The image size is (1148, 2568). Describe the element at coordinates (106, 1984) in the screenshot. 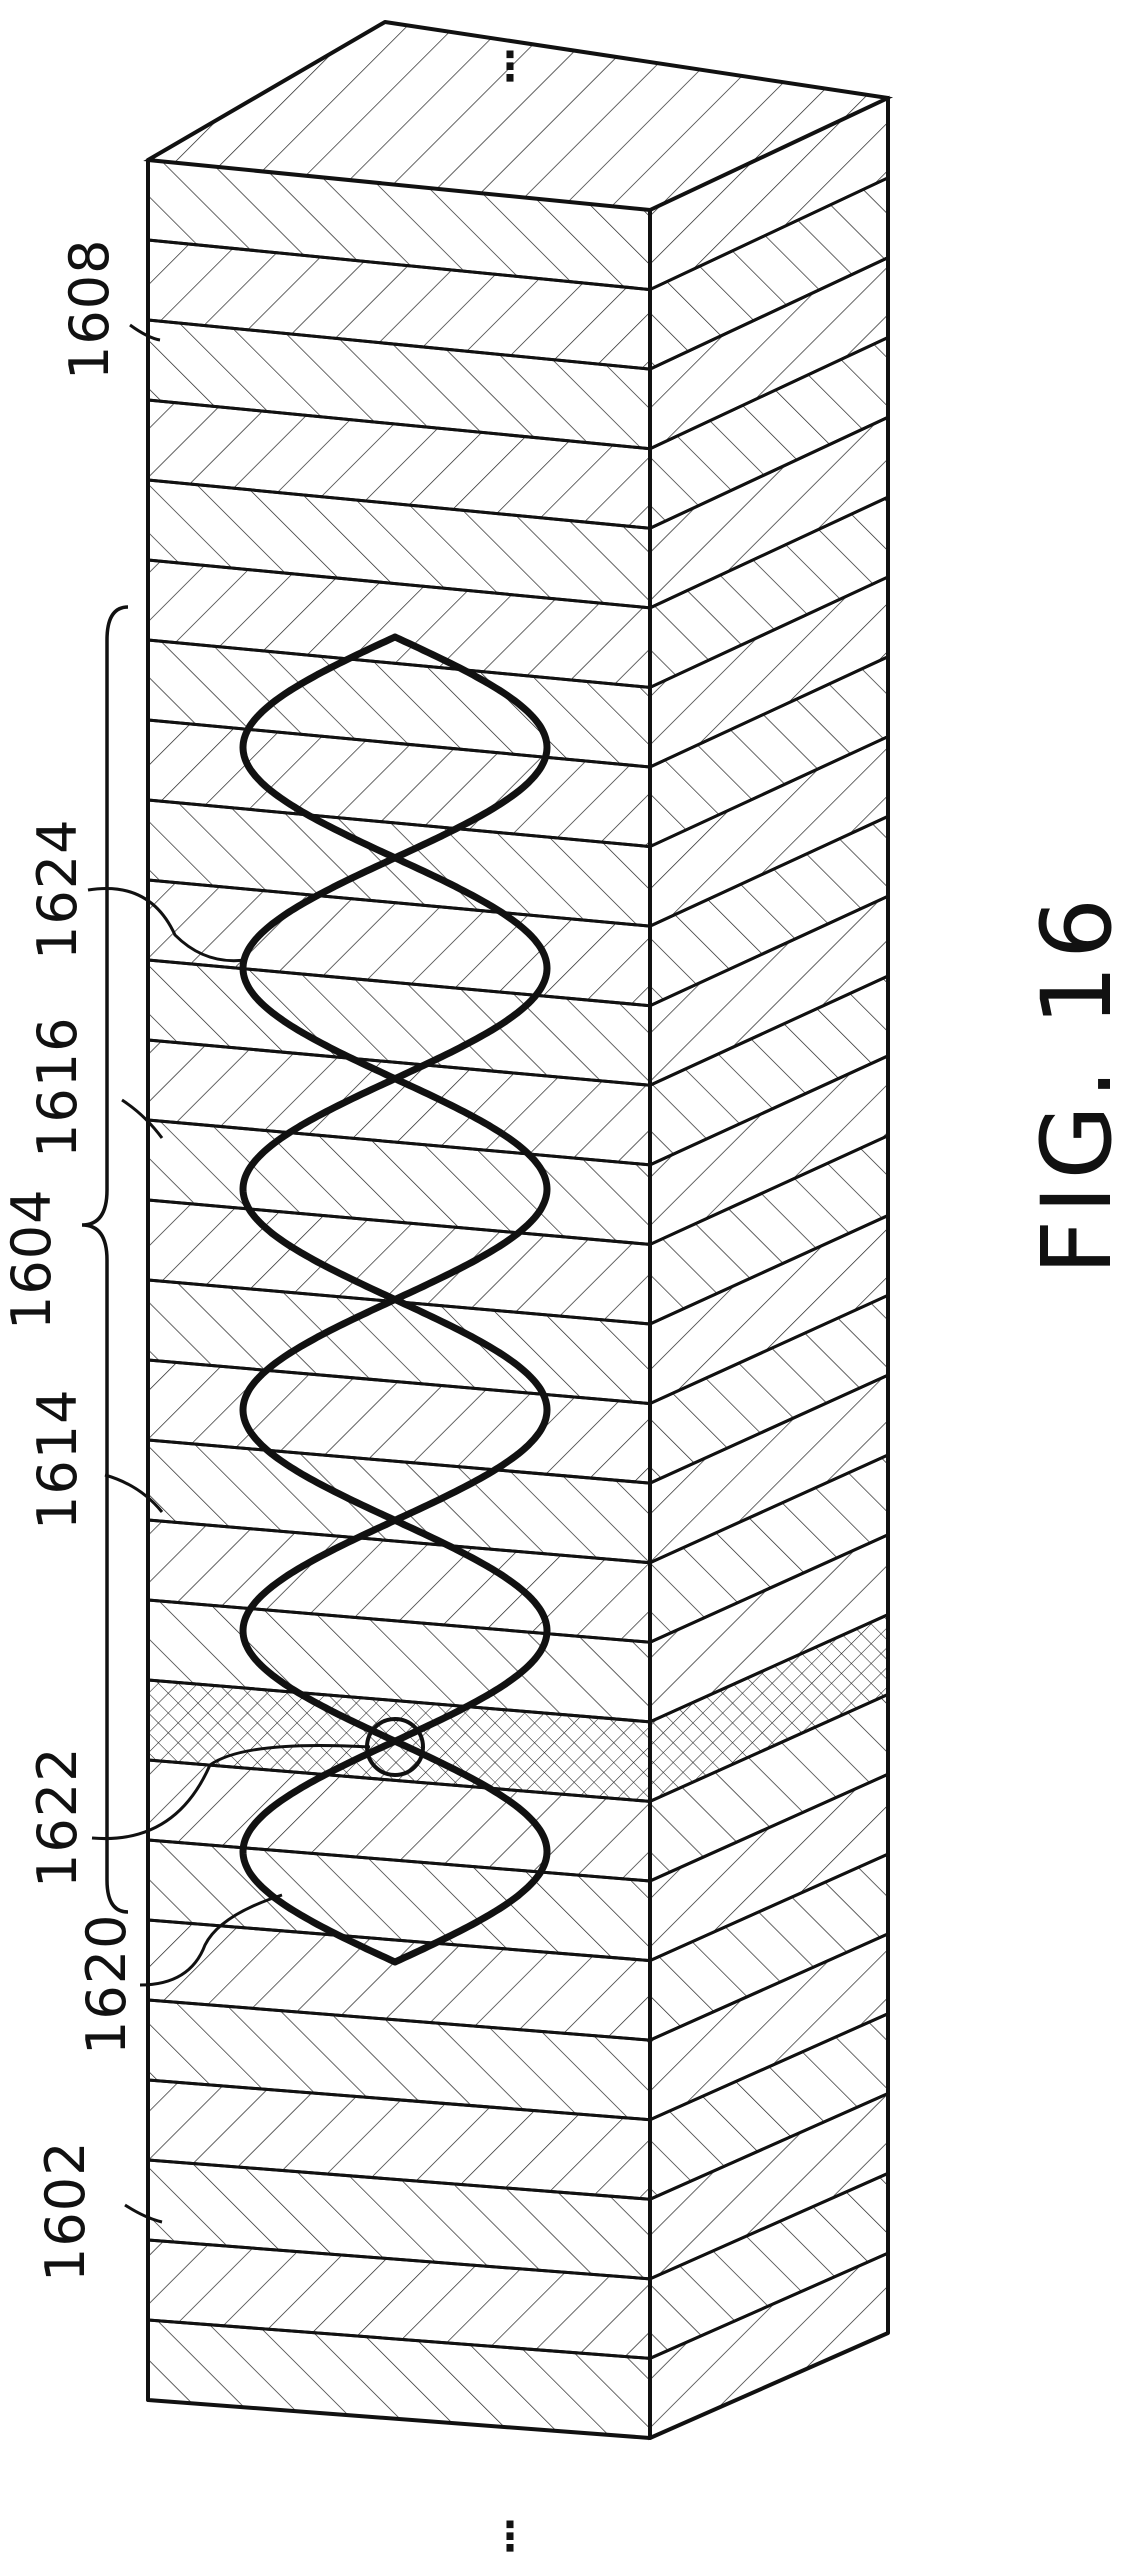

I see `ref-label-1620: 1620` at that location.